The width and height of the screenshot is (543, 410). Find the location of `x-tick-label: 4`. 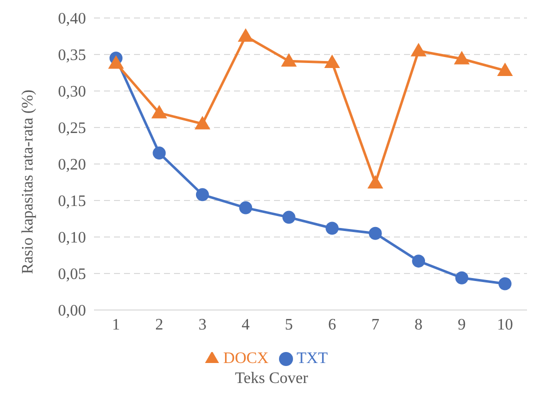

x-tick-label: 4 is located at coordinates (246, 325).